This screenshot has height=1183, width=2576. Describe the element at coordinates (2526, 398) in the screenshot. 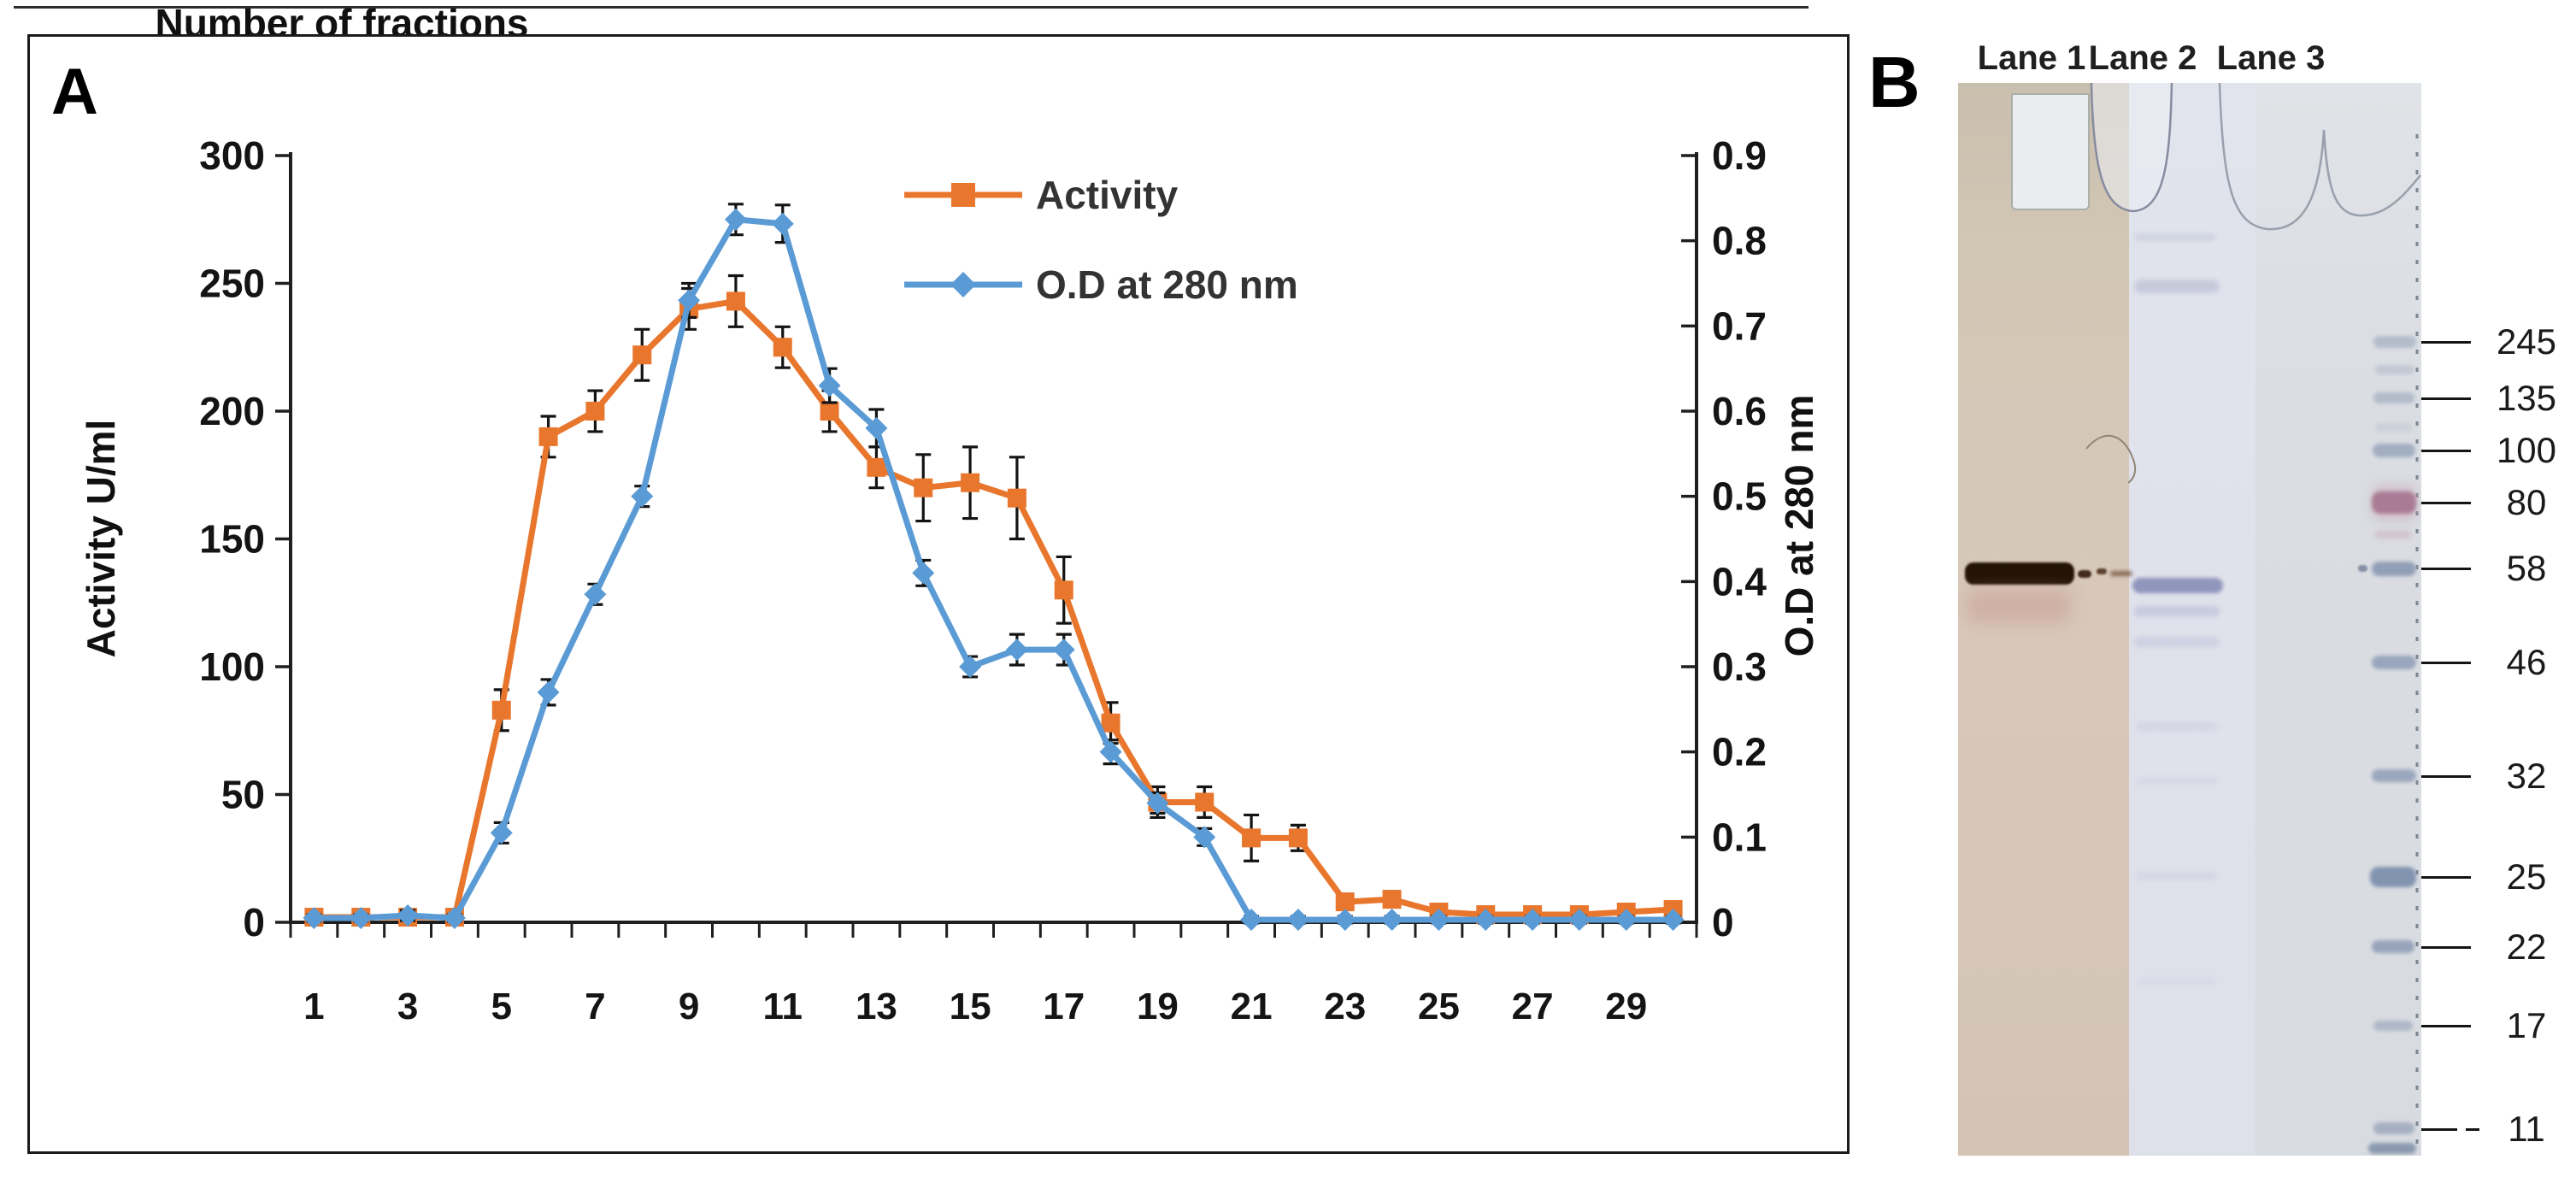

I see `mw-label-135: 135` at that location.